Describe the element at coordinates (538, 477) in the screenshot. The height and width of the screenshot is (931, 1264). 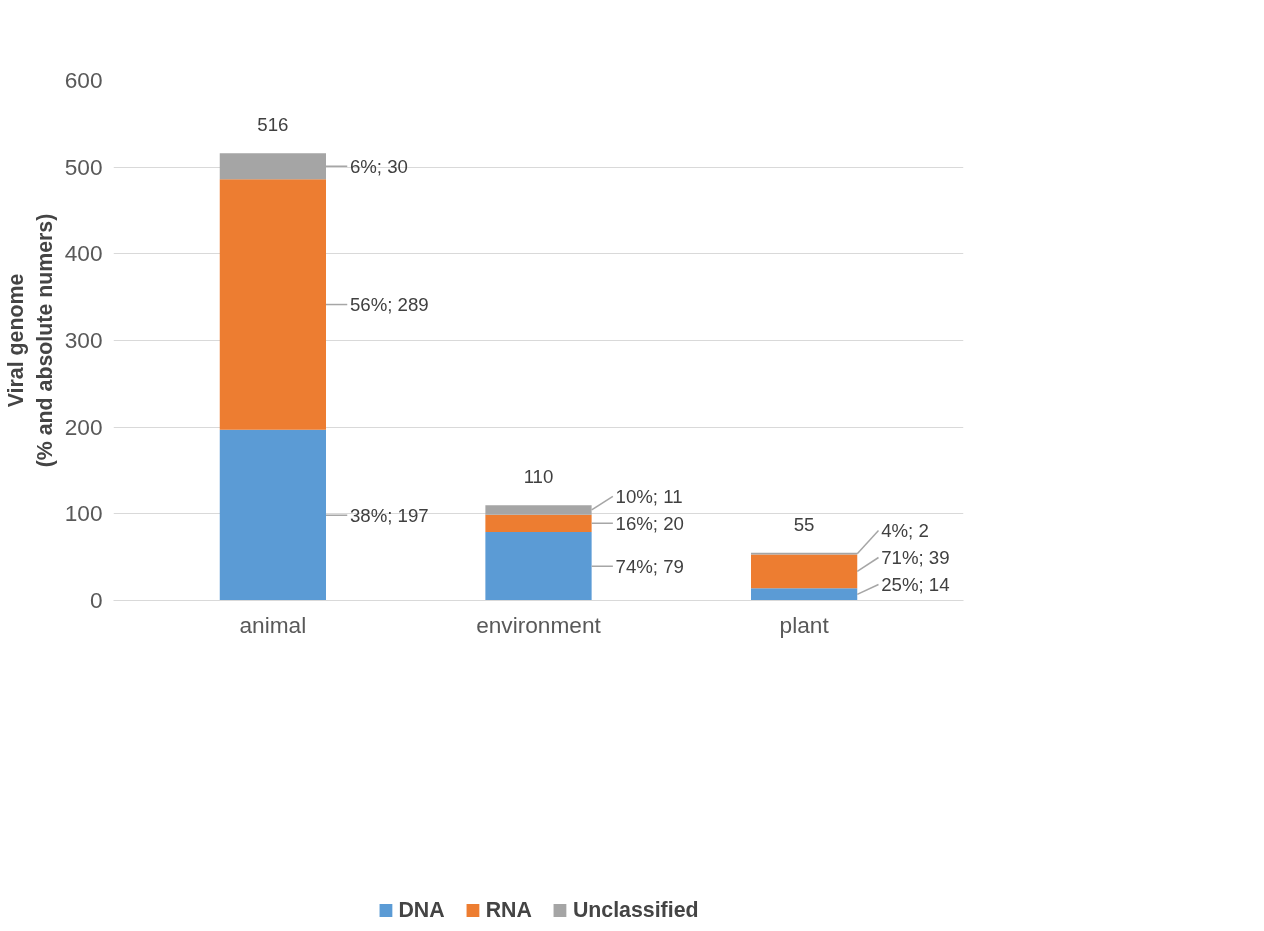
I see `total-label: 110` at that location.